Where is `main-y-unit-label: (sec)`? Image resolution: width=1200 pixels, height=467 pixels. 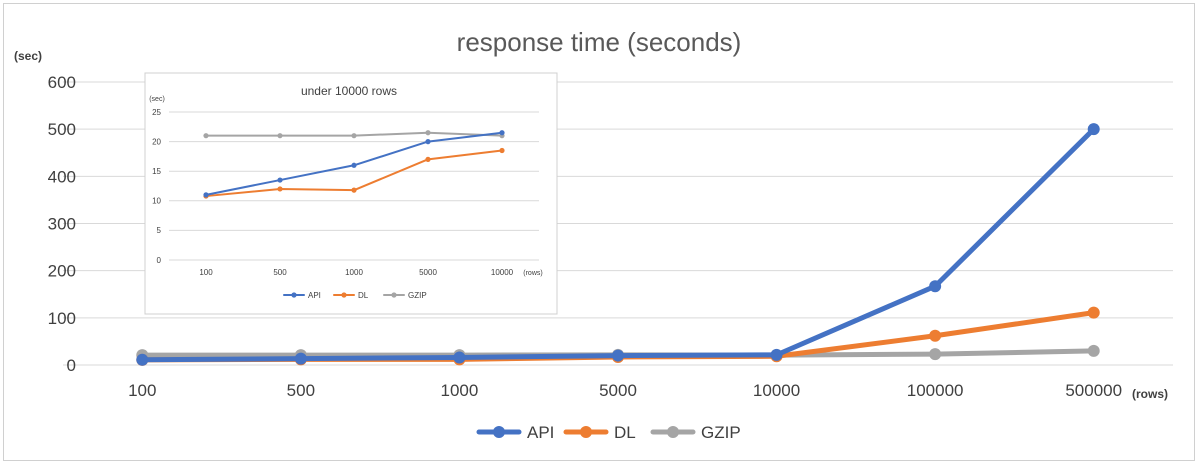
main-y-unit-label: (sec) is located at coordinates (28, 56).